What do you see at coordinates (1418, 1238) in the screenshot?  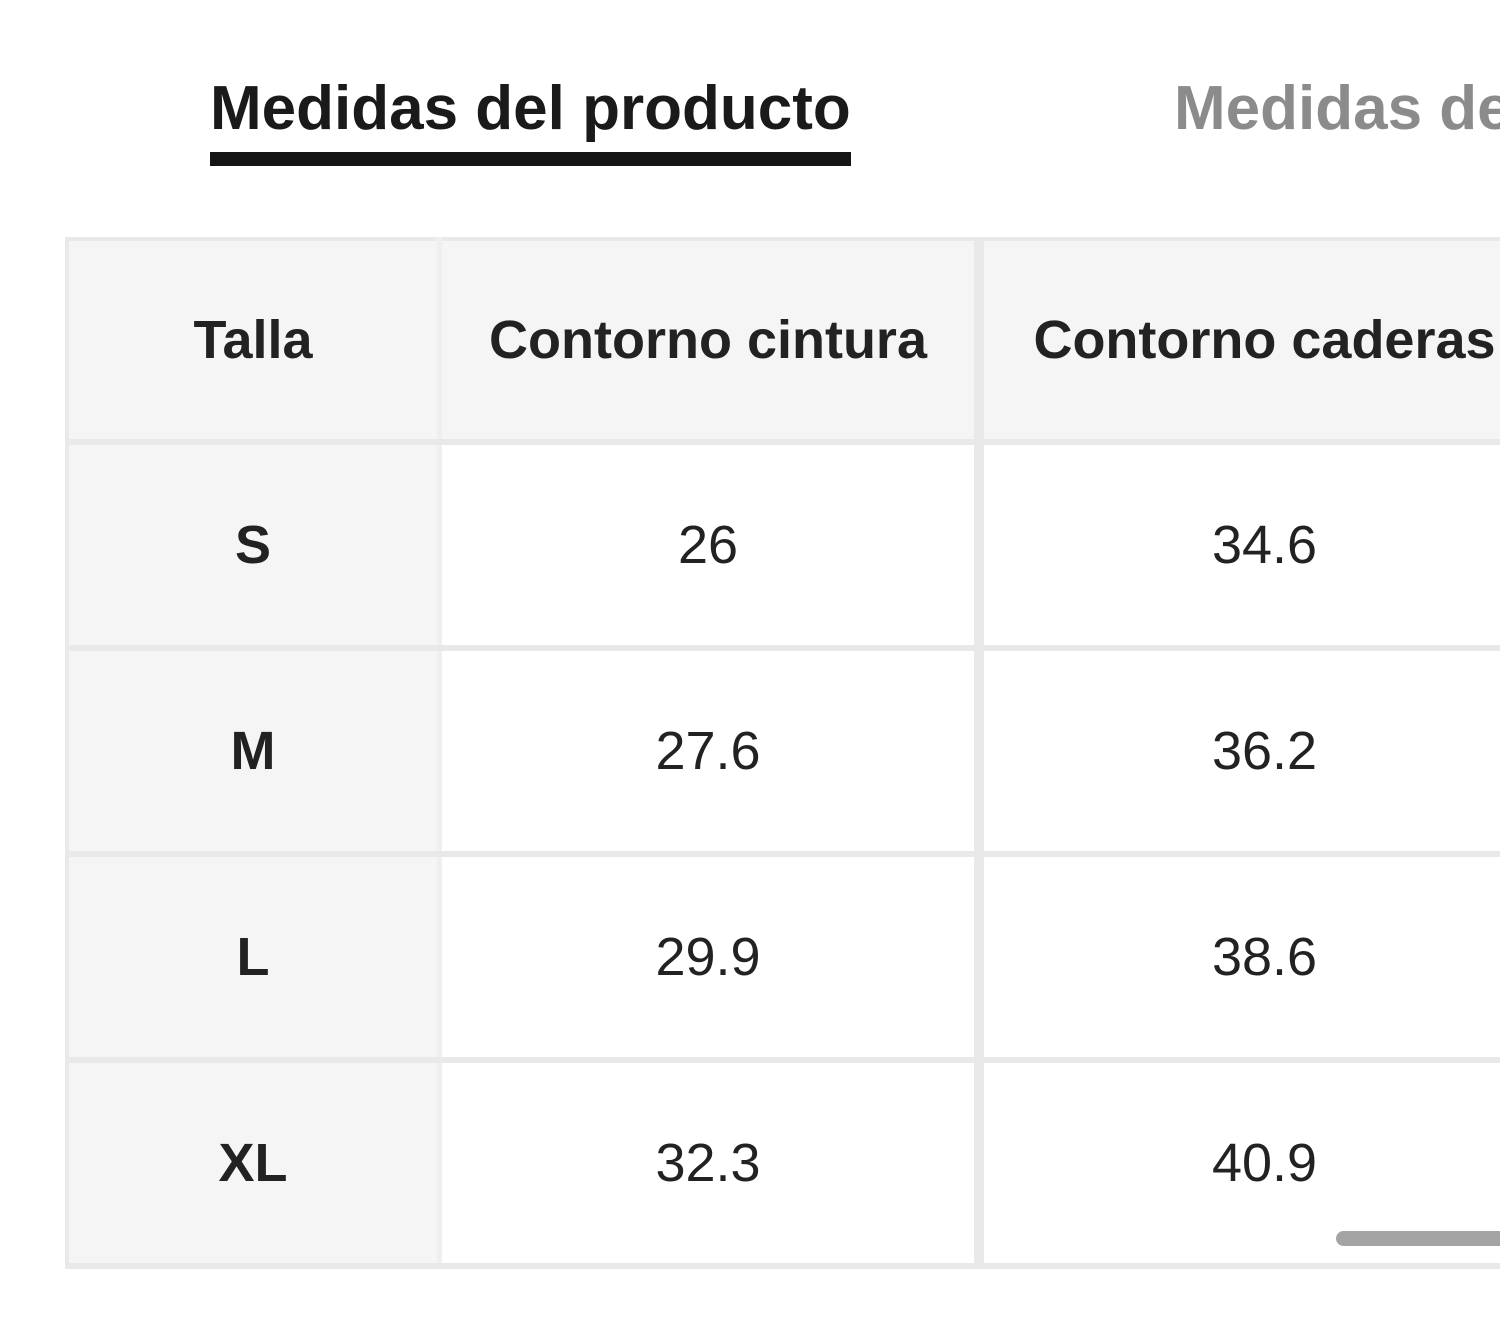 I see `horizontal-scrollbar-thumb` at bounding box center [1418, 1238].